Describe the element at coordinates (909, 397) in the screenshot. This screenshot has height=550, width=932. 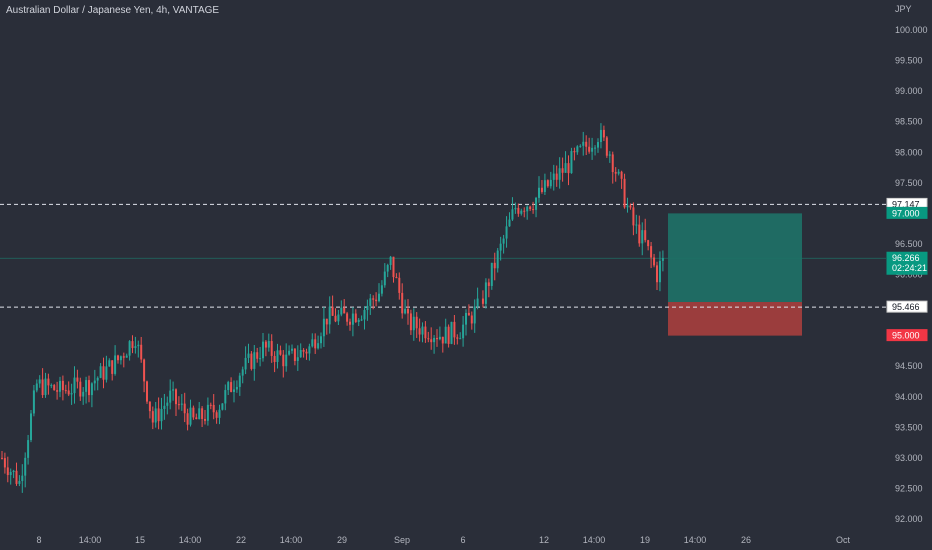
I see `y-tick-label: 94.000` at that location.